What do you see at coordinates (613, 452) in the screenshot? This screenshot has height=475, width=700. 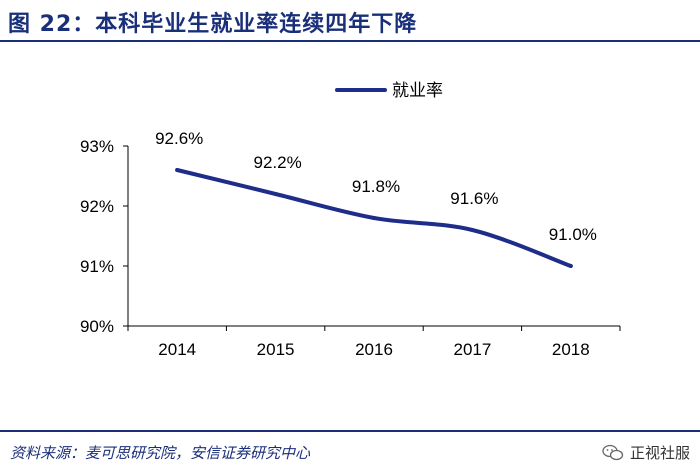 I see `wechat-icon` at bounding box center [613, 452].